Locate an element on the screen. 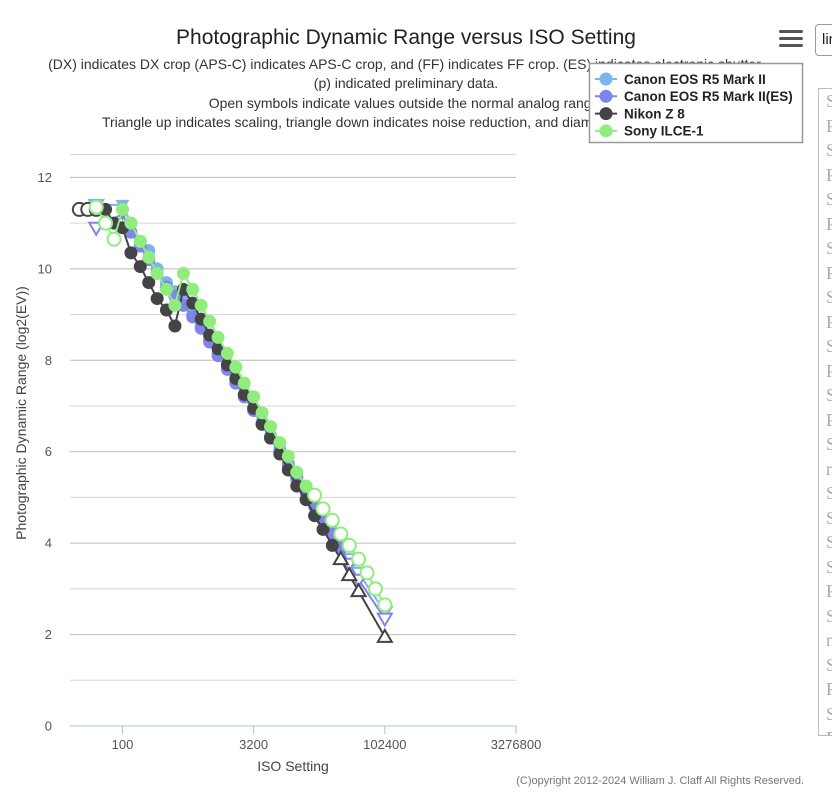  legend-item: Canon EOS R5 Mark II is located at coordinates (680, 79).